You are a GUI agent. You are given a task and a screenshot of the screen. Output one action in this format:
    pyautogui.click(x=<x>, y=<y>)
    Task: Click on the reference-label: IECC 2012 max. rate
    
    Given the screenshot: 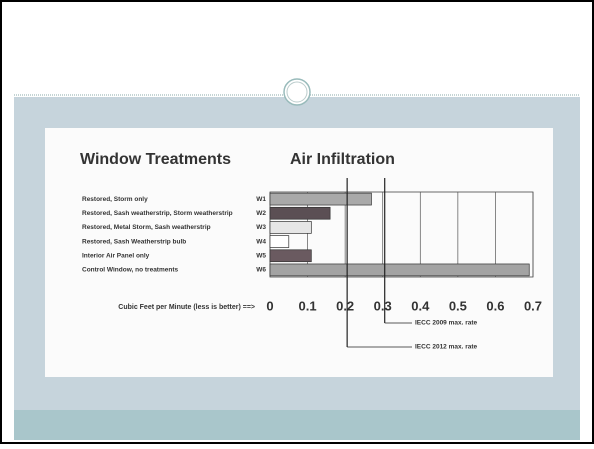 What is the action you would take?
    pyautogui.click(x=446, y=347)
    